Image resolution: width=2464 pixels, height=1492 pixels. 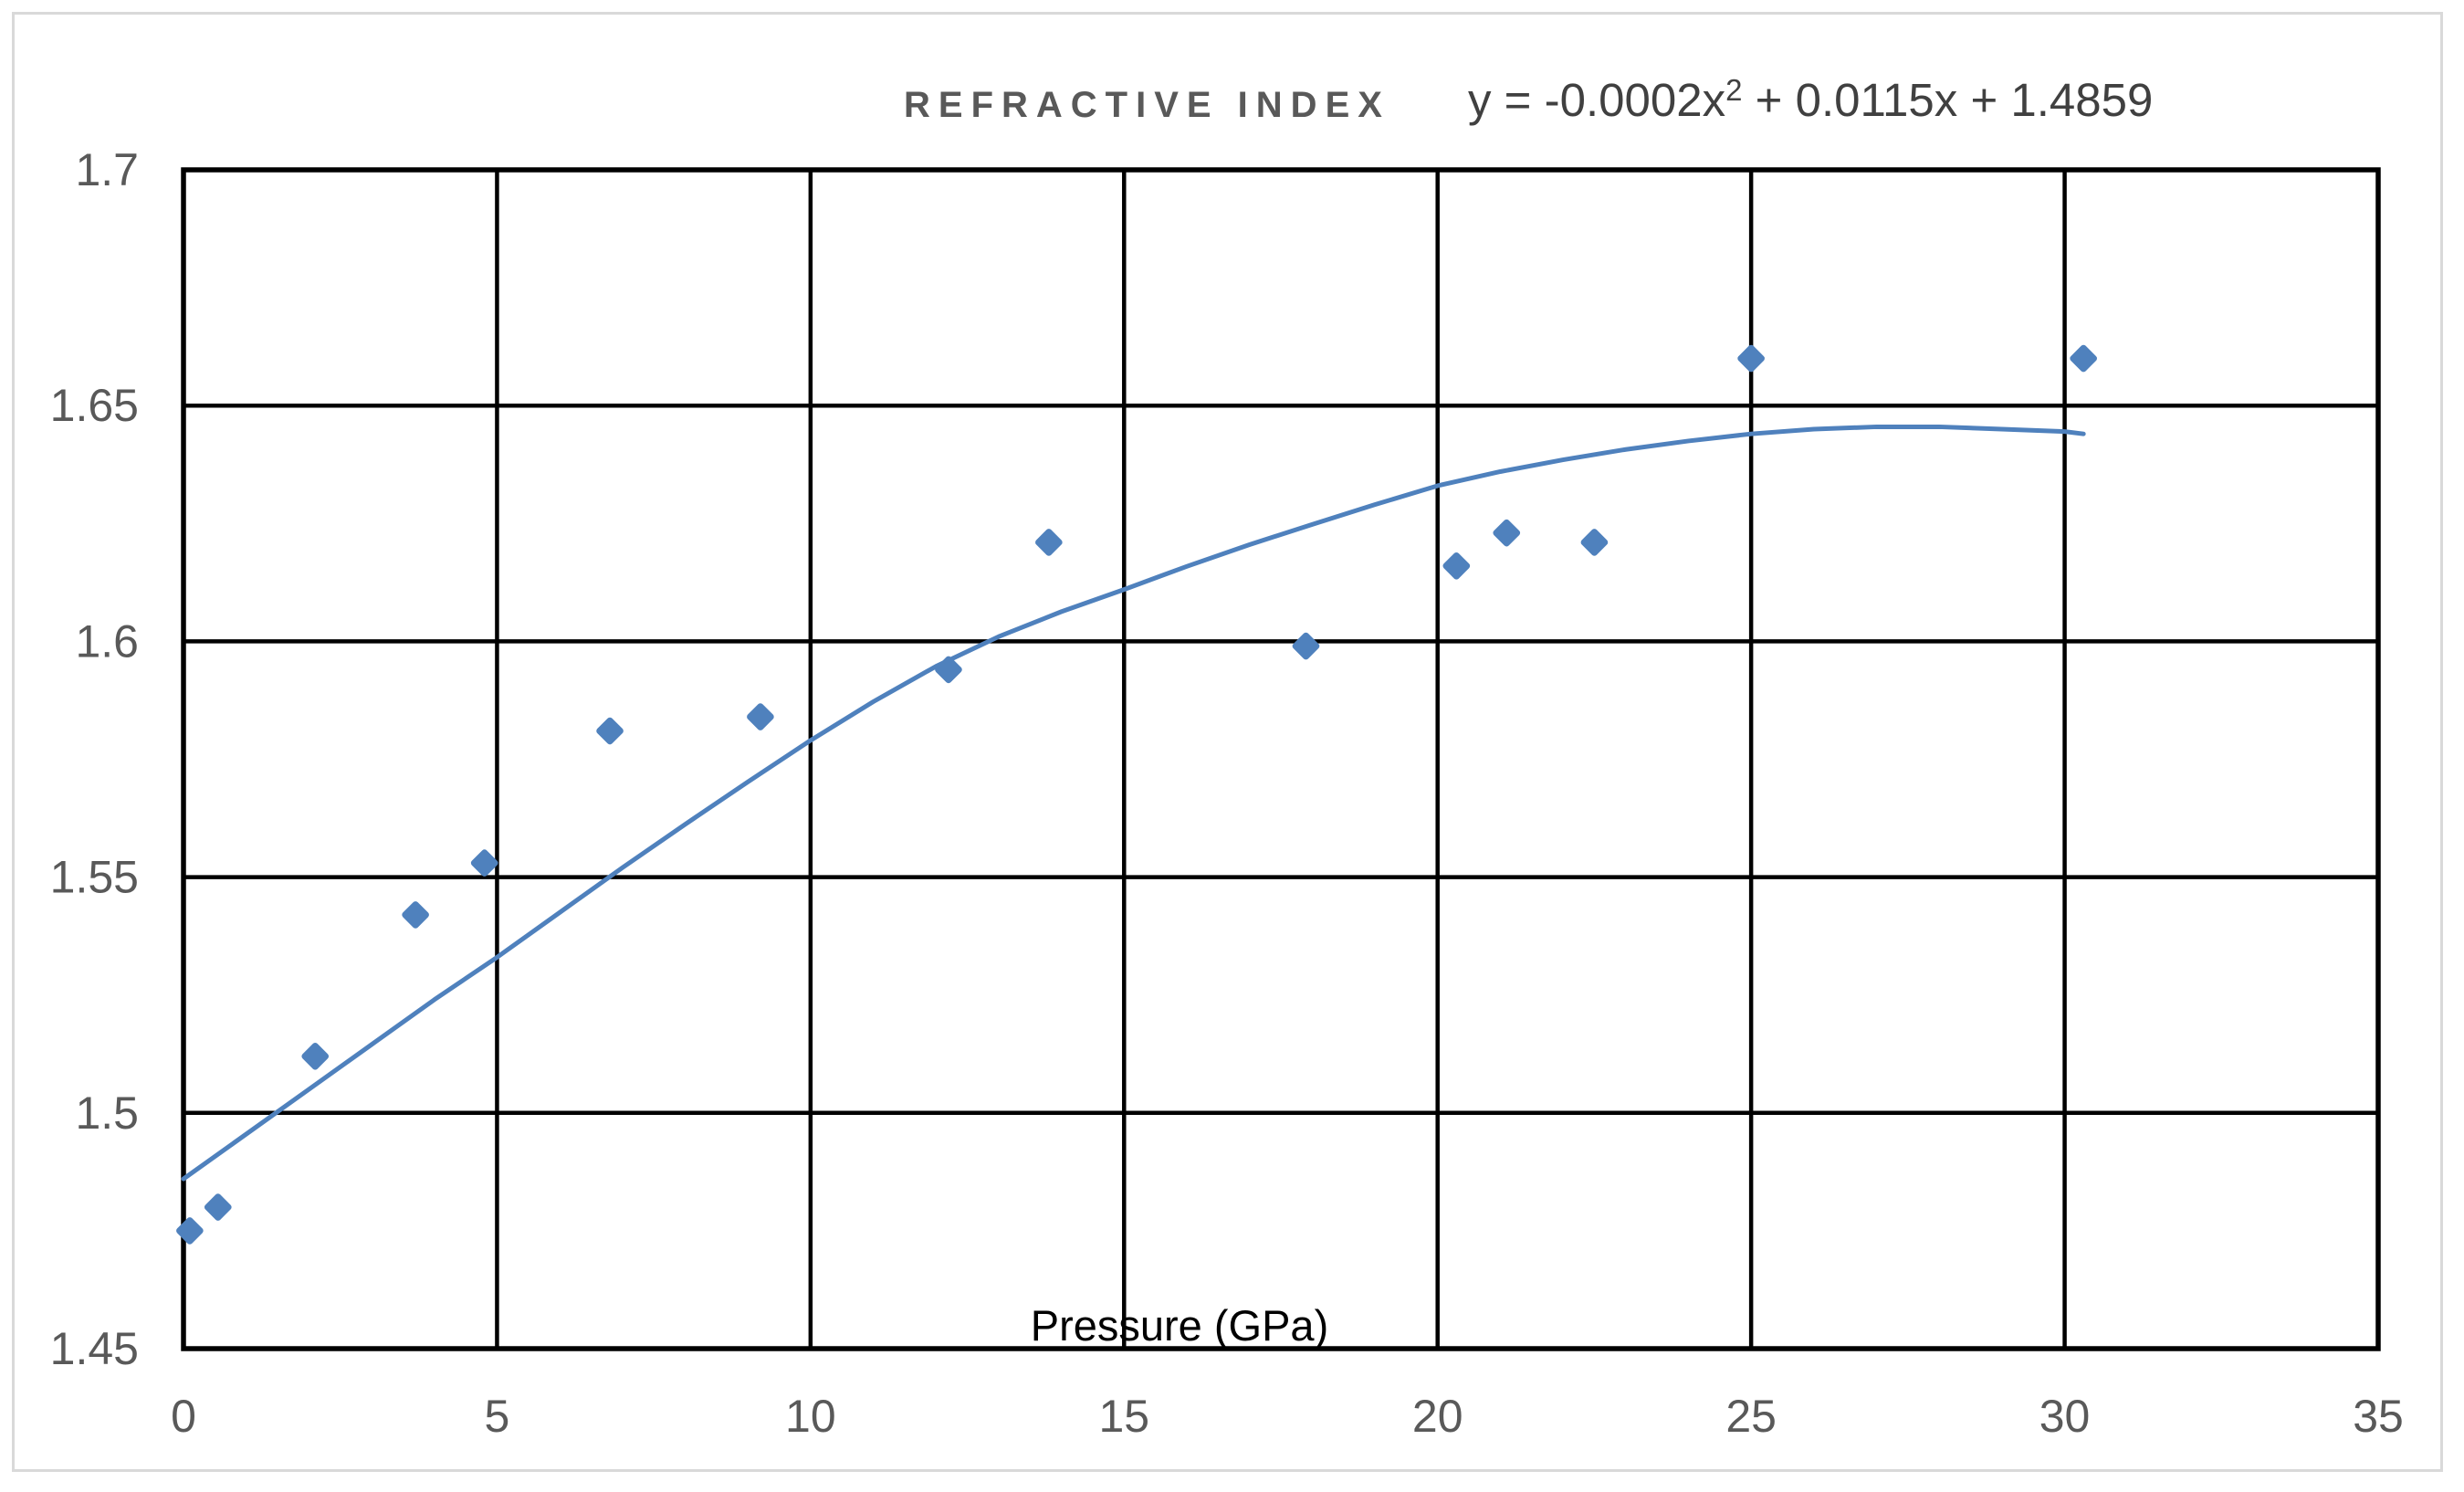 I want to click on trendline-equation: y = -0.0002x2 + 0.0115x + 1.4859, so click(x=1811, y=100).